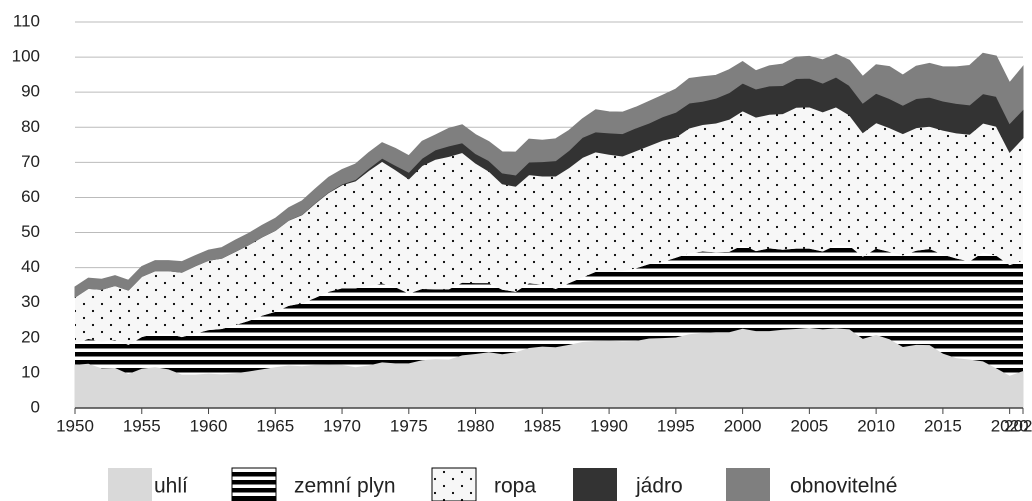  What do you see at coordinates (142, 425) in the screenshot?
I see `x-tick-label: 1955` at bounding box center [142, 425].